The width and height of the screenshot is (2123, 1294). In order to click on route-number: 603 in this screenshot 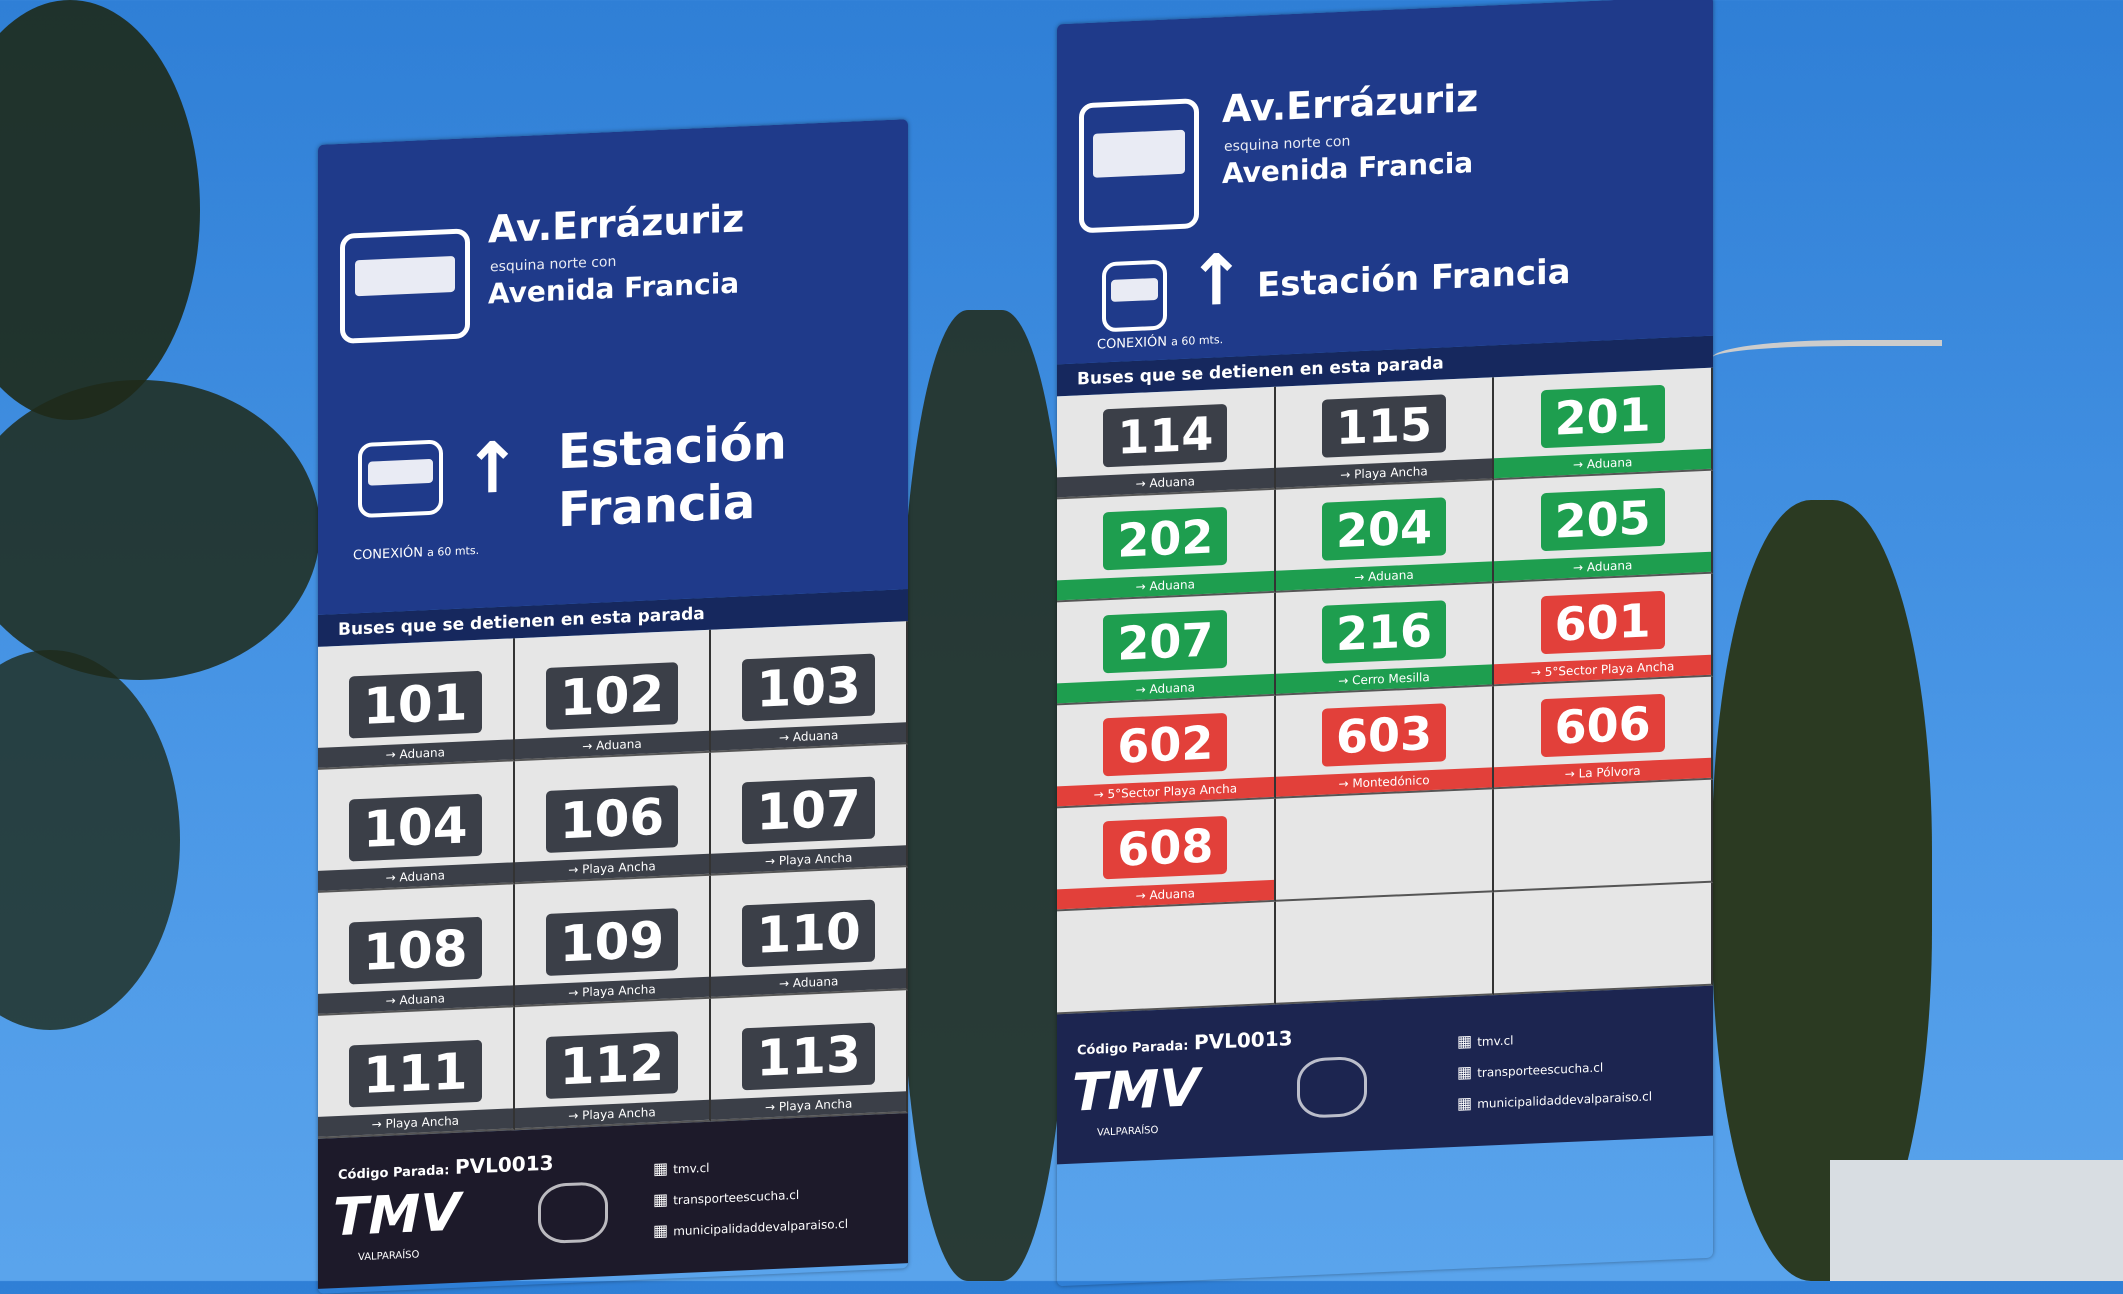, I will do `click(1383, 735)`.